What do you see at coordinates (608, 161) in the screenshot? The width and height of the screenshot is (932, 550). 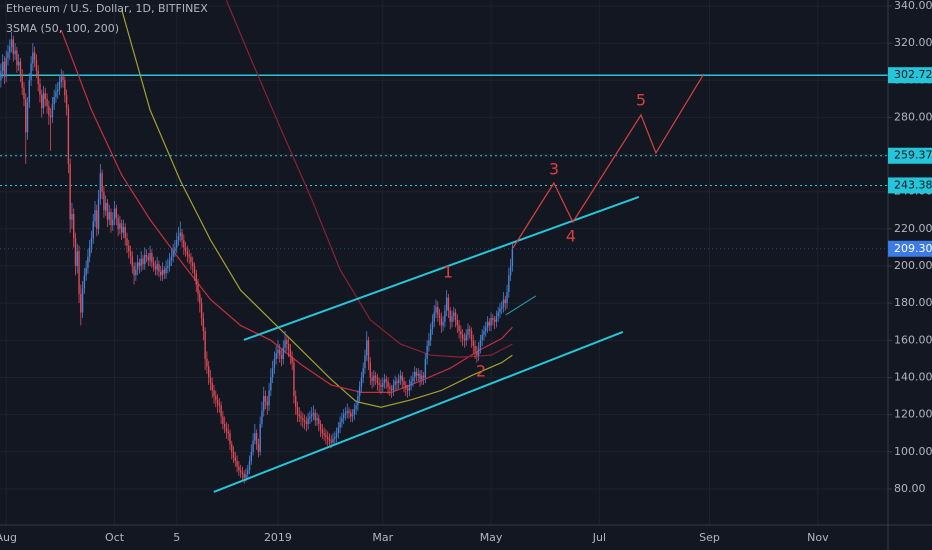 I see `wave-path` at bounding box center [608, 161].